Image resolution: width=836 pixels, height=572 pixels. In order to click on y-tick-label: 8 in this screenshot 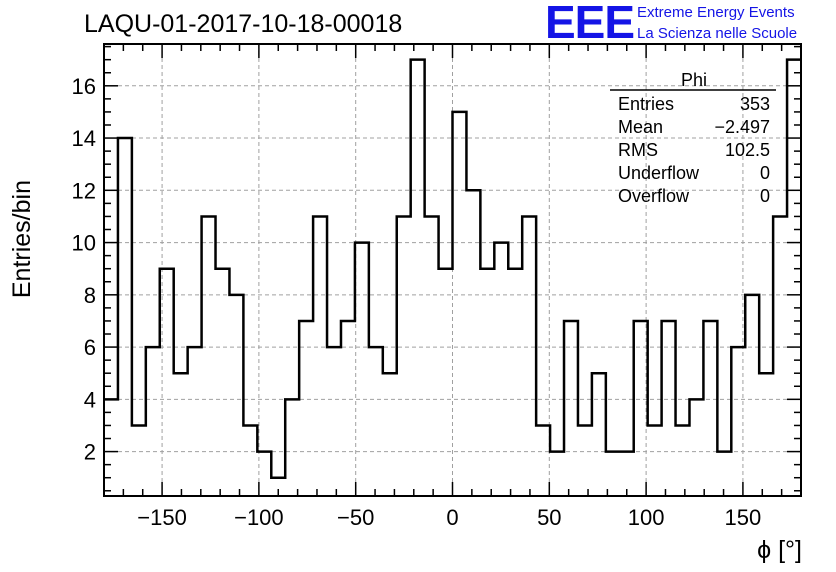, I will do `click(90, 295)`.